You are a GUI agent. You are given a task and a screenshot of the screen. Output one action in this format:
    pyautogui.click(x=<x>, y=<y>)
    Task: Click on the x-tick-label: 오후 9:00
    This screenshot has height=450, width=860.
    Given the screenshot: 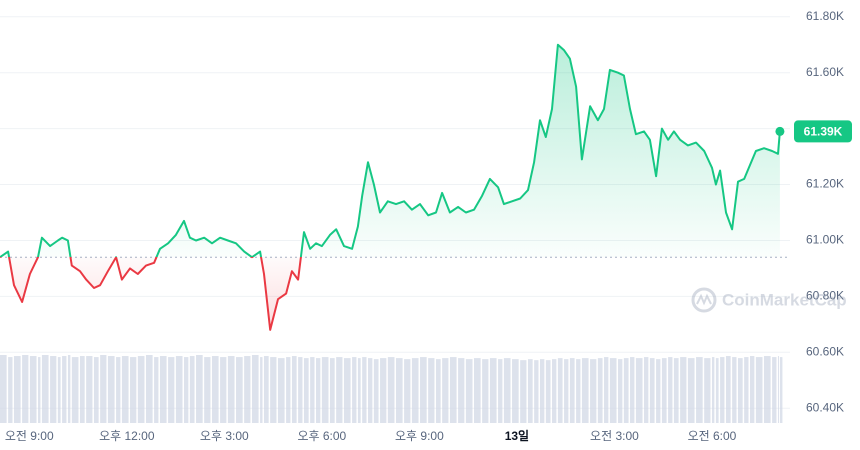 What is the action you would take?
    pyautogui.click(x=419, y=436)
    